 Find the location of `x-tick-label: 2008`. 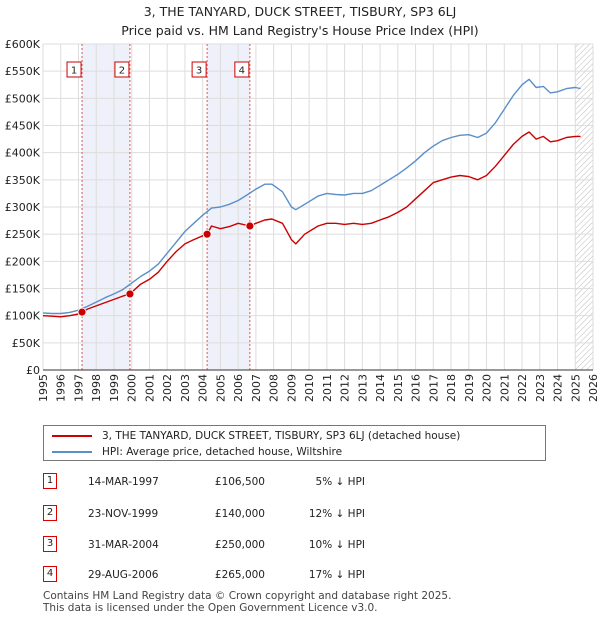

x-tick-label: 2008 is located at coordinates (274, 388).